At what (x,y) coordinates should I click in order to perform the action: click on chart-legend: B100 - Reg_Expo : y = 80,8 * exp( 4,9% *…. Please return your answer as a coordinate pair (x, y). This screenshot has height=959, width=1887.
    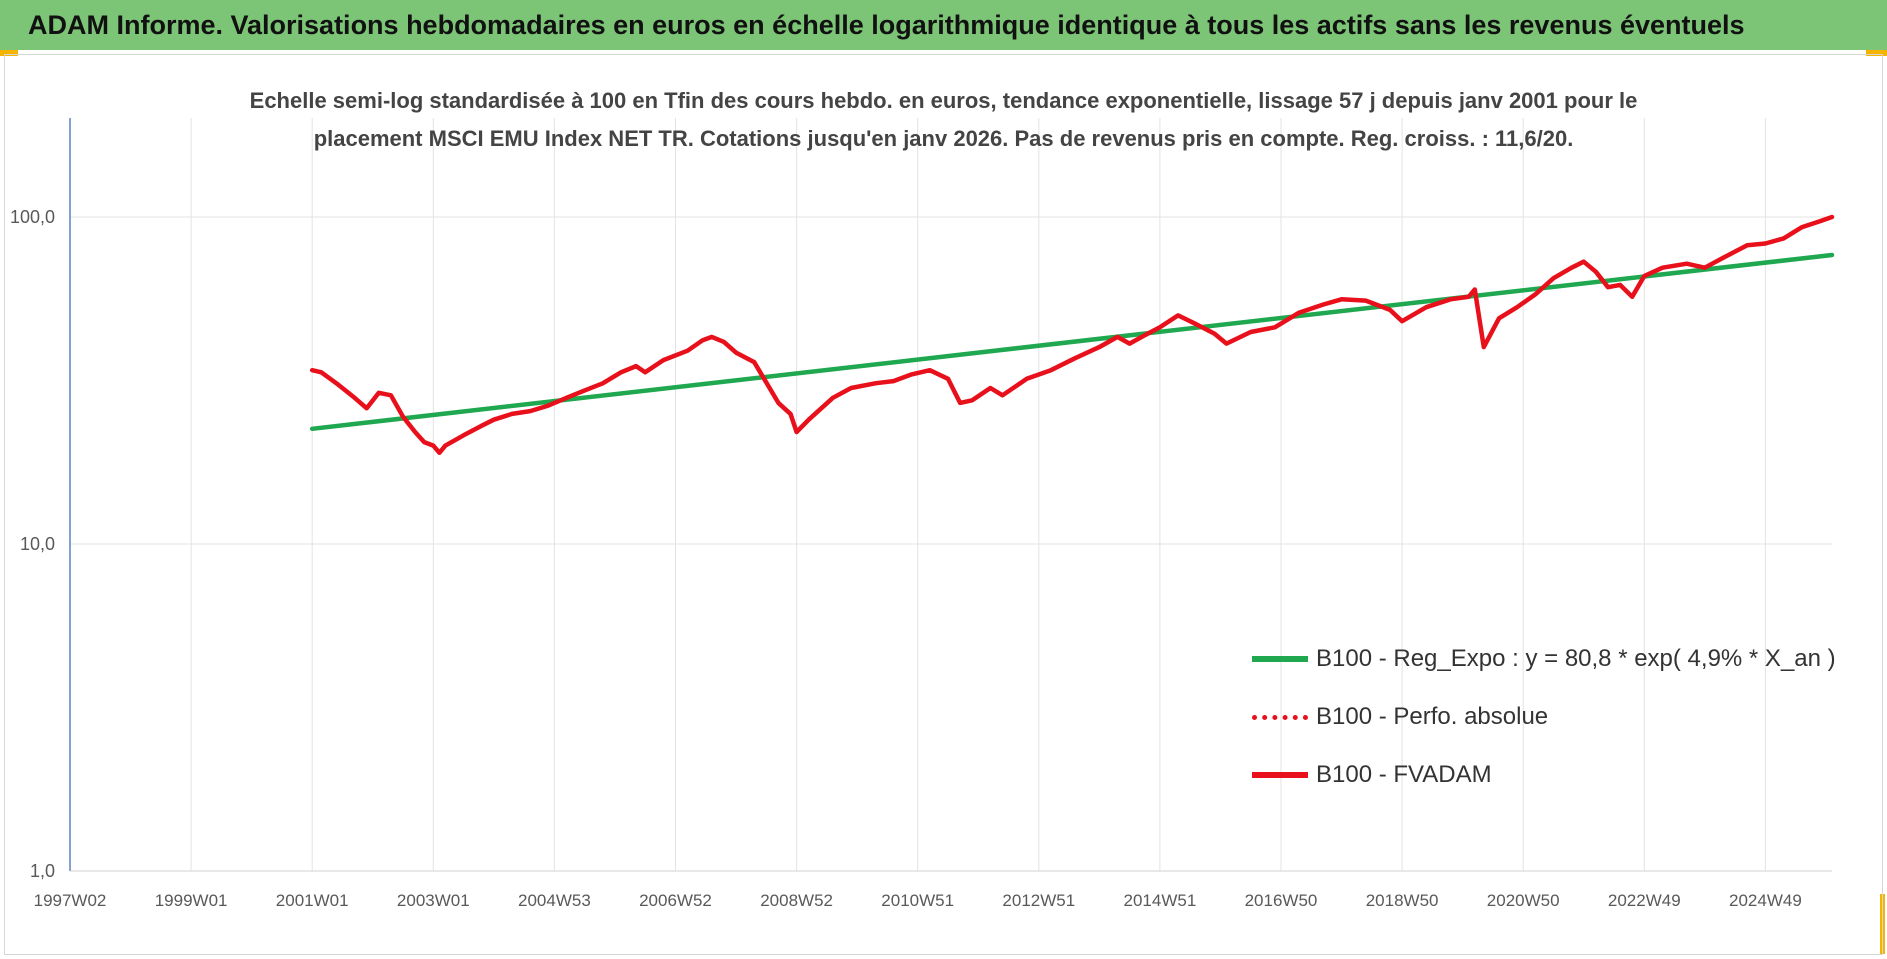
    Looking at the image, I should click on (1544, 717).